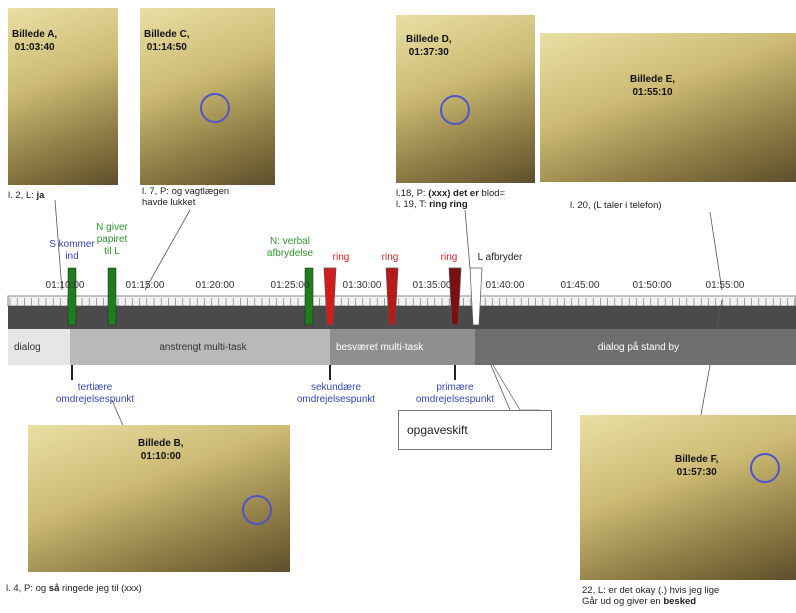 The width and height of the screenshot is (796, 613). Describe the element at coordinates (40, 195) in the screenshot. I see `caption-text: ja` at that location.